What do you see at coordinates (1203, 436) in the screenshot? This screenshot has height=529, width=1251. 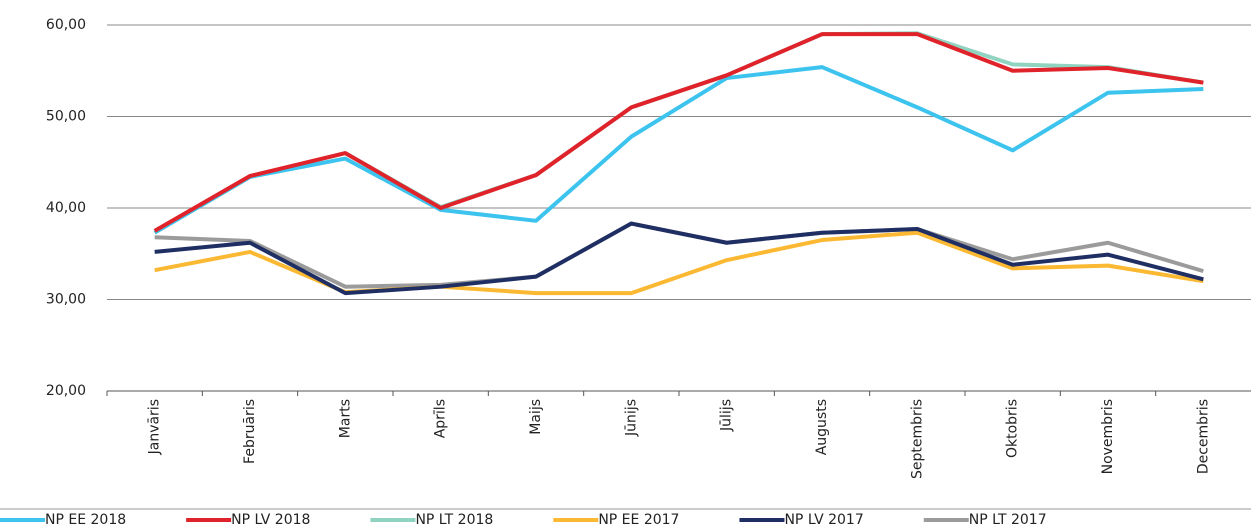 I see `x-tick-label: Decembris` at bounding box center [1203, 436].